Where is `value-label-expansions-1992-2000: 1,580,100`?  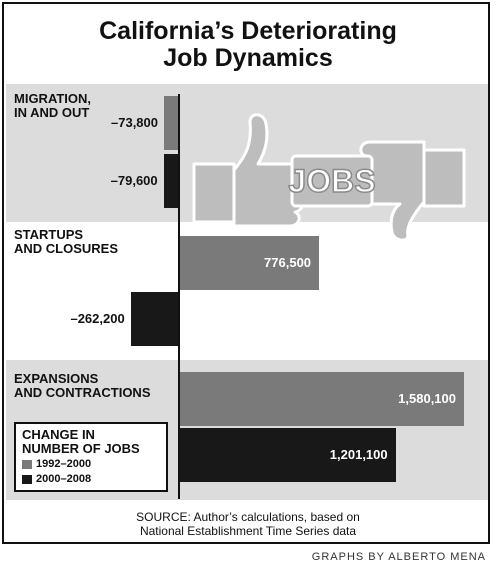
value-label-expansions-1992-2000: 1,580,100 is located at coordinates (427, 398).